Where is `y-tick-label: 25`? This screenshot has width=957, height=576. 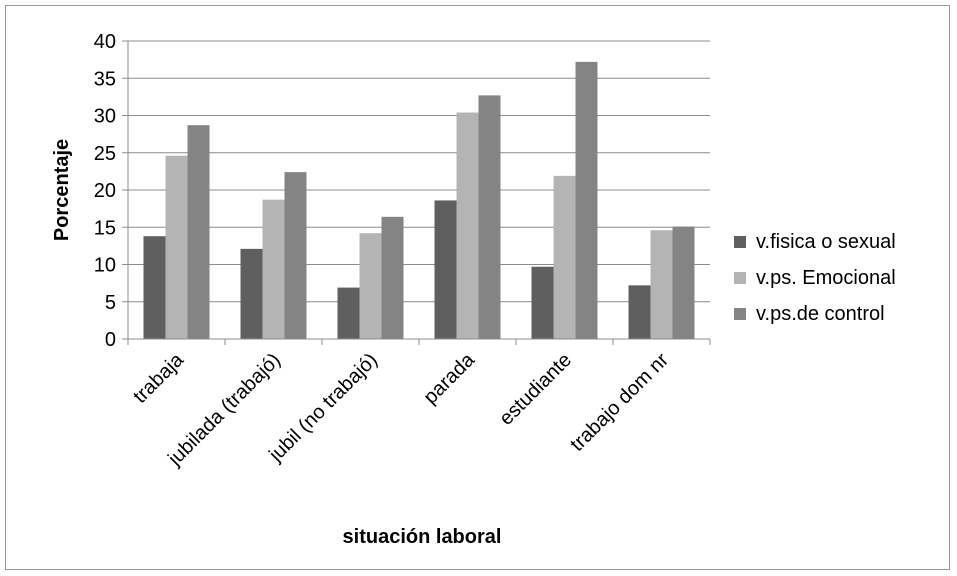
y-tick-label: 25 is located at coordinates (105, 154).